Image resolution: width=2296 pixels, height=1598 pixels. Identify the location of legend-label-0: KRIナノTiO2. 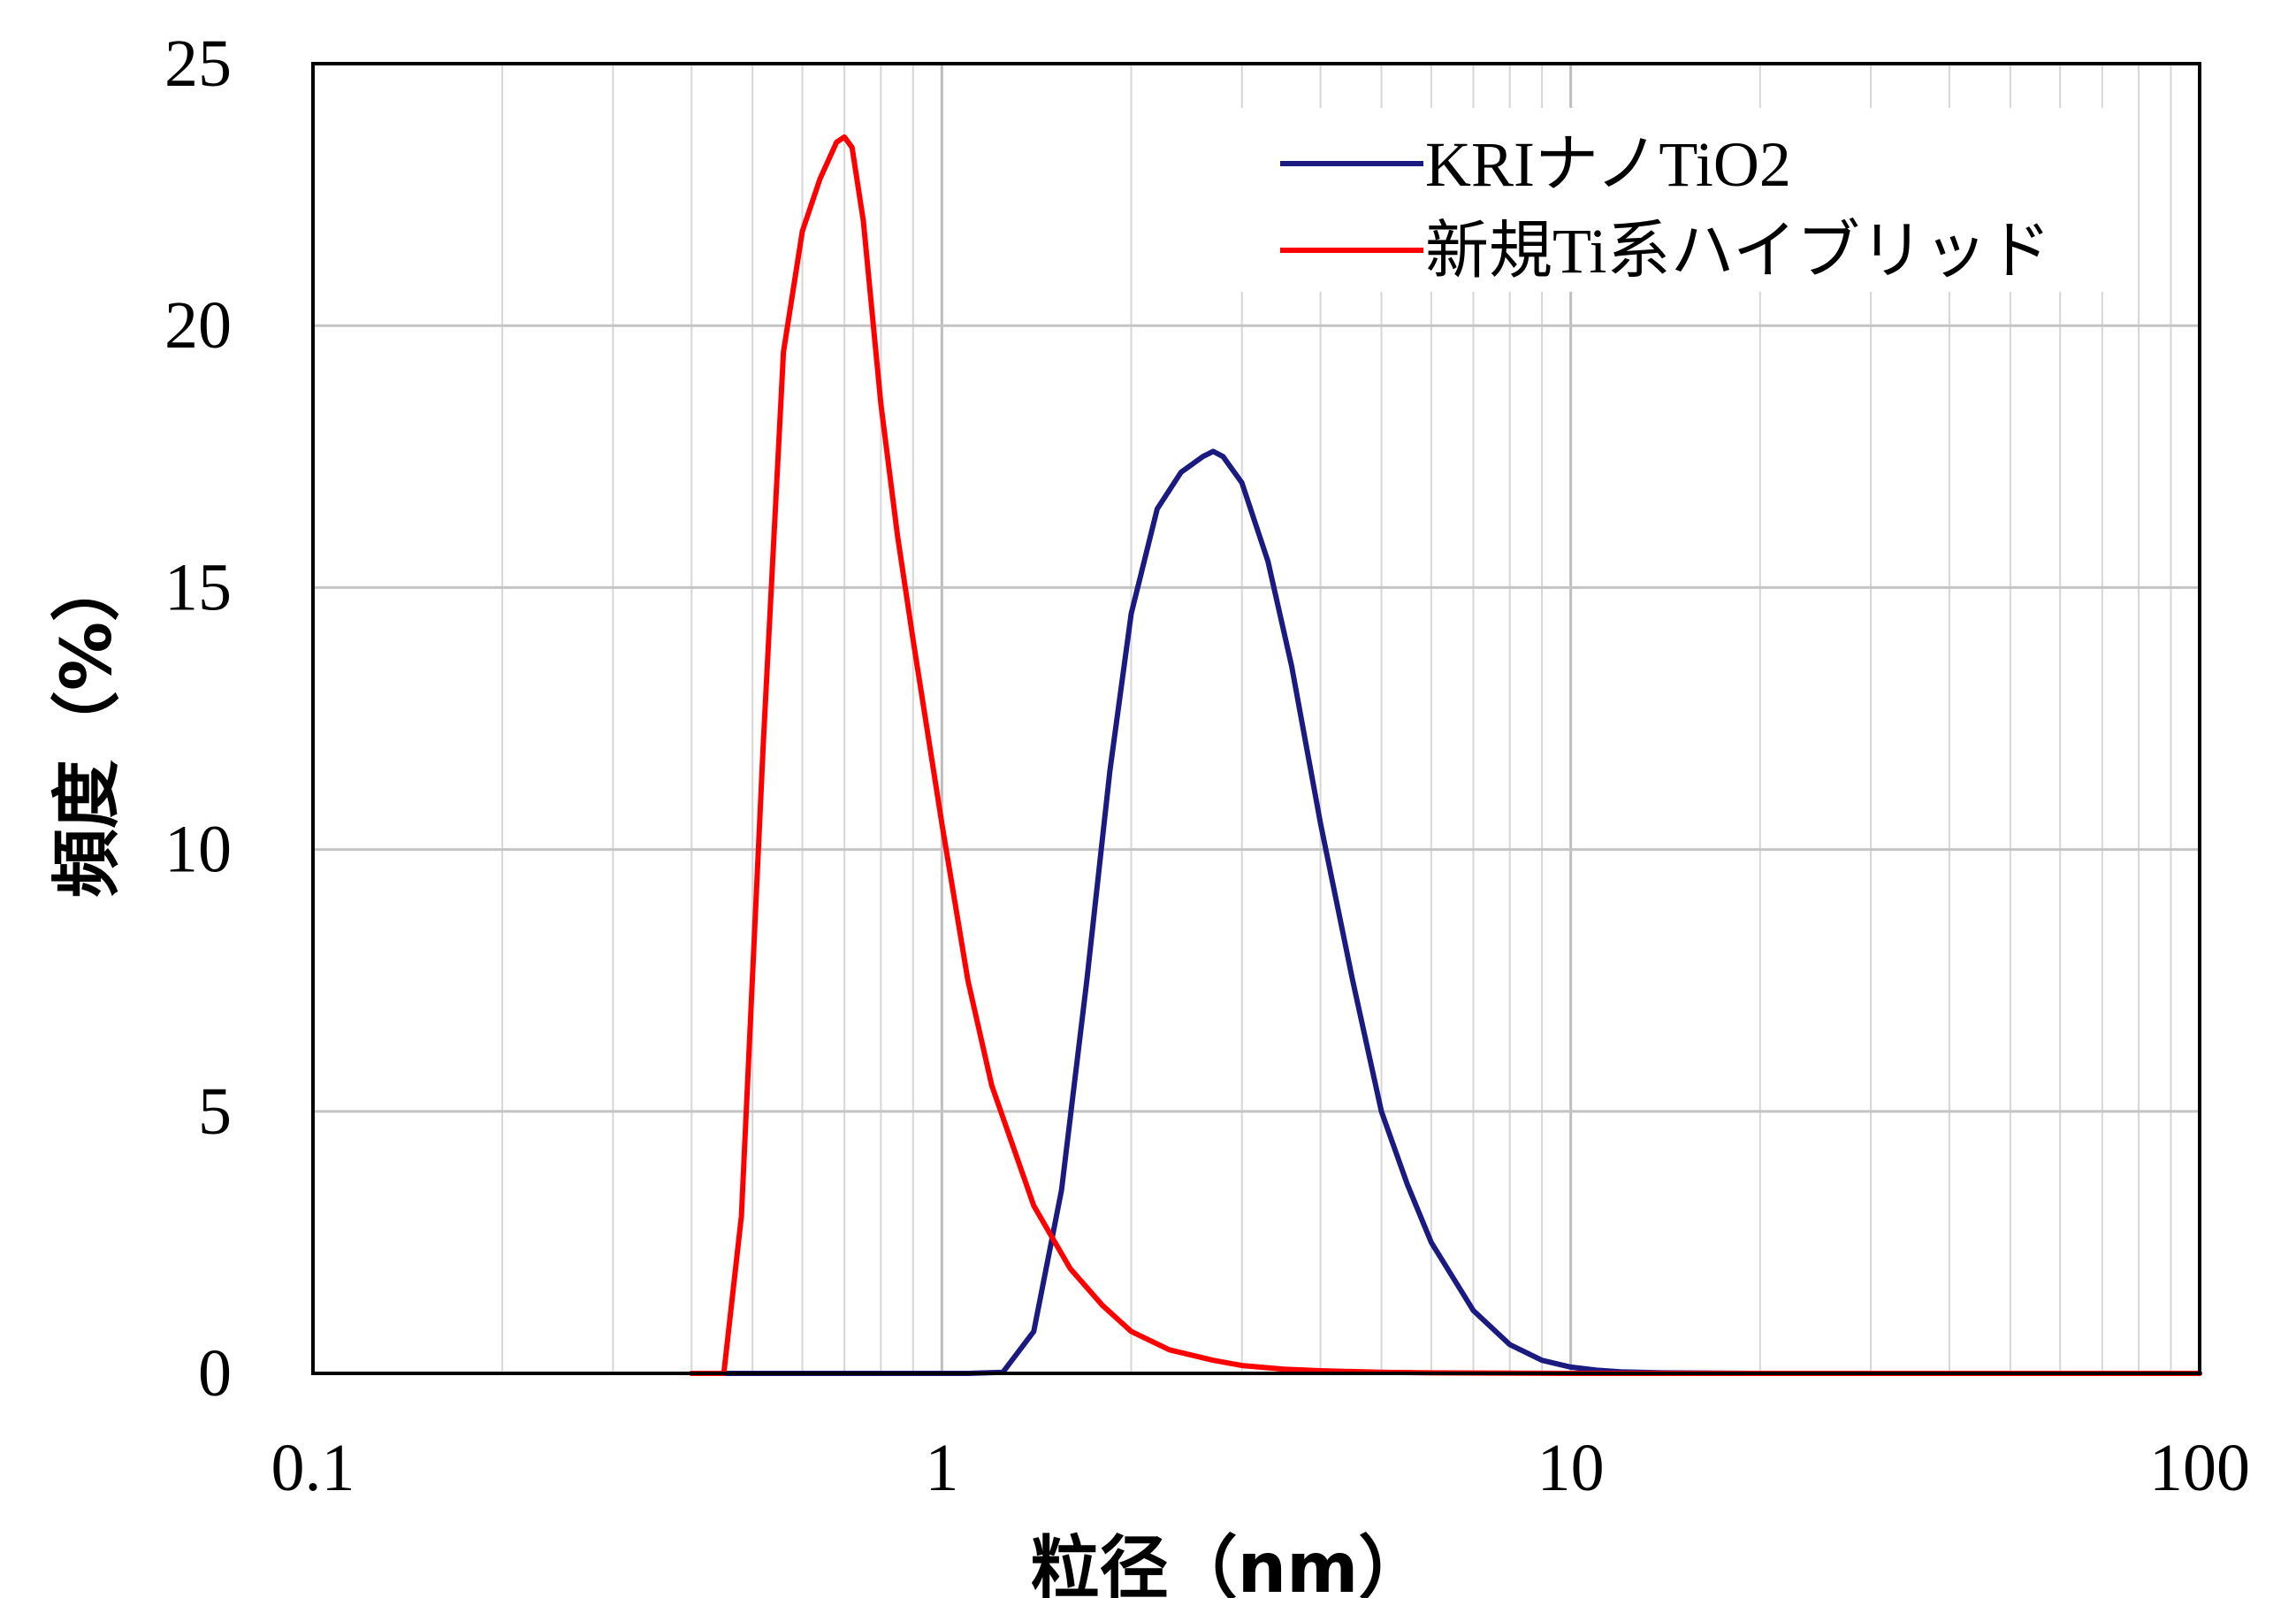
(1608, 164).